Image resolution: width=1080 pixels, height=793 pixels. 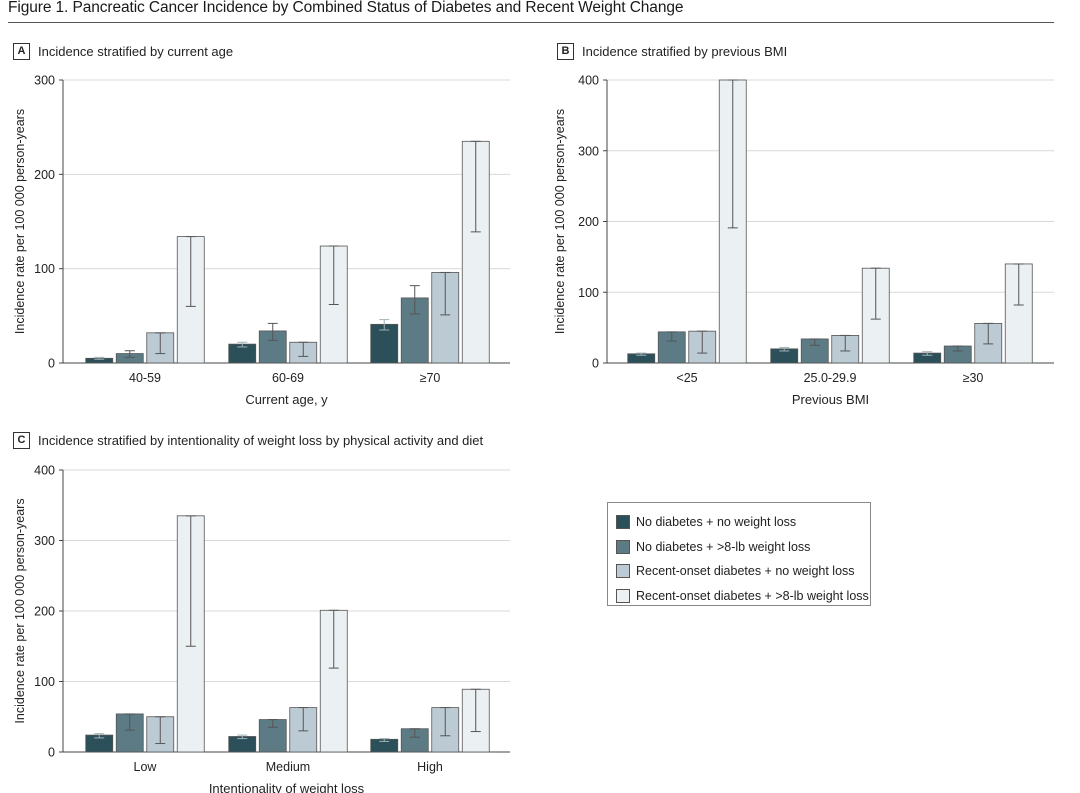 I want to click on x-axis-label: Previous BMI, so click(x=830, y=399).